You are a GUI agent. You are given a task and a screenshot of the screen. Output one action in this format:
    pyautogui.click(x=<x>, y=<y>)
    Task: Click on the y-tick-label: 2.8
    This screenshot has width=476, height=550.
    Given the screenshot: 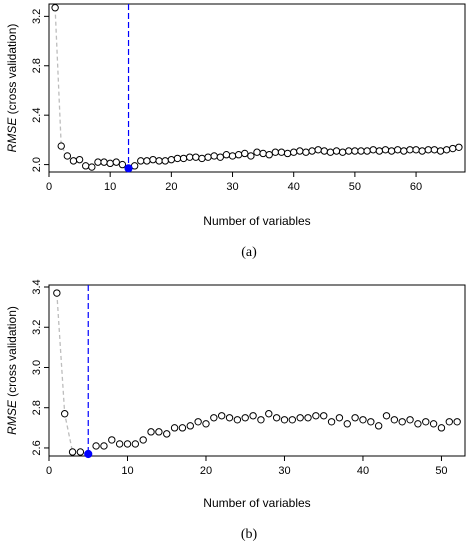 What is the action you would take?
    pyautogui.click(x=37, y=65)
    